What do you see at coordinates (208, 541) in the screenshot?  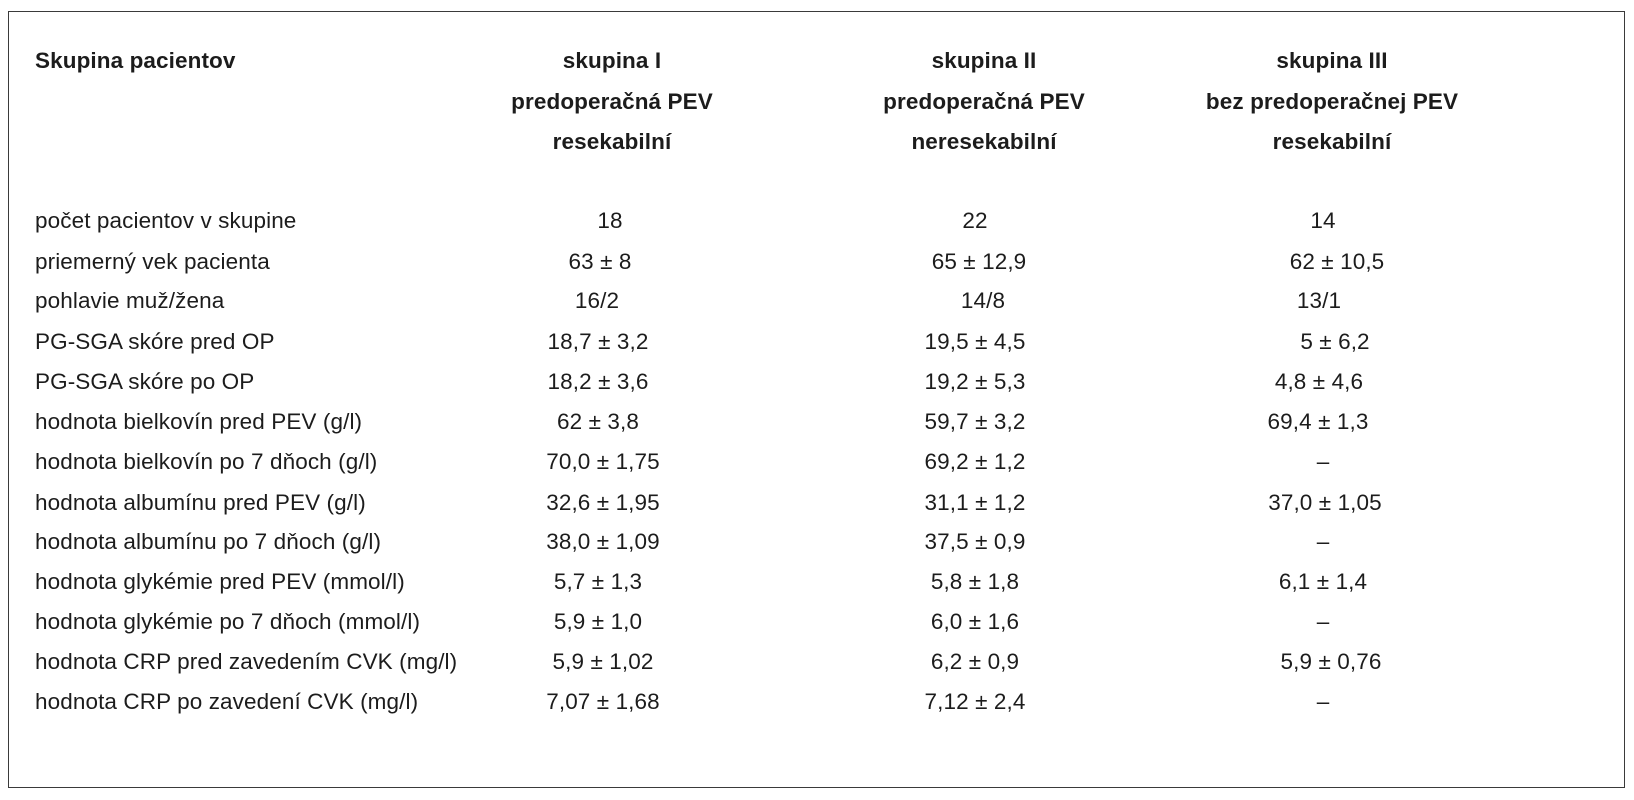 I see `row-label: hodnota albumínu po 7 dňoch (g/l)` at bounding box center [208, 541].